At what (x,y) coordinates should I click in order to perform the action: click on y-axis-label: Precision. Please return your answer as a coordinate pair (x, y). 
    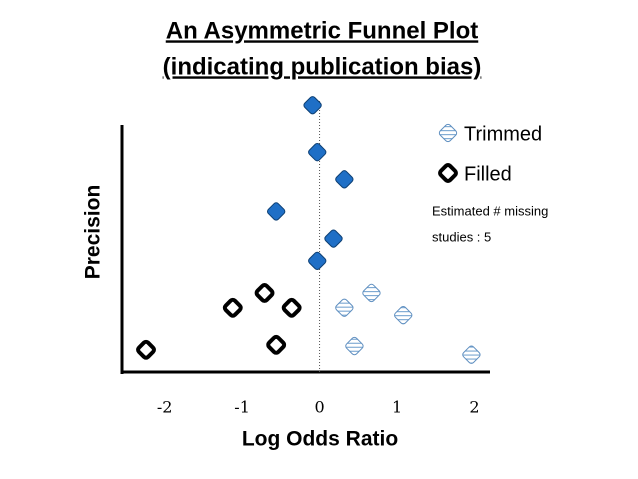
    Looking at the image, I should click on (93, 232).